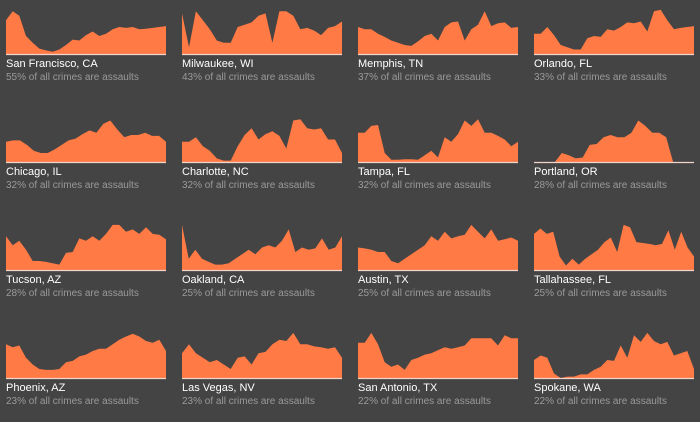  Describe the element at coordinates (218, 388) in the screenshot. I see `city-label: Las Vegas, NV` at that location.